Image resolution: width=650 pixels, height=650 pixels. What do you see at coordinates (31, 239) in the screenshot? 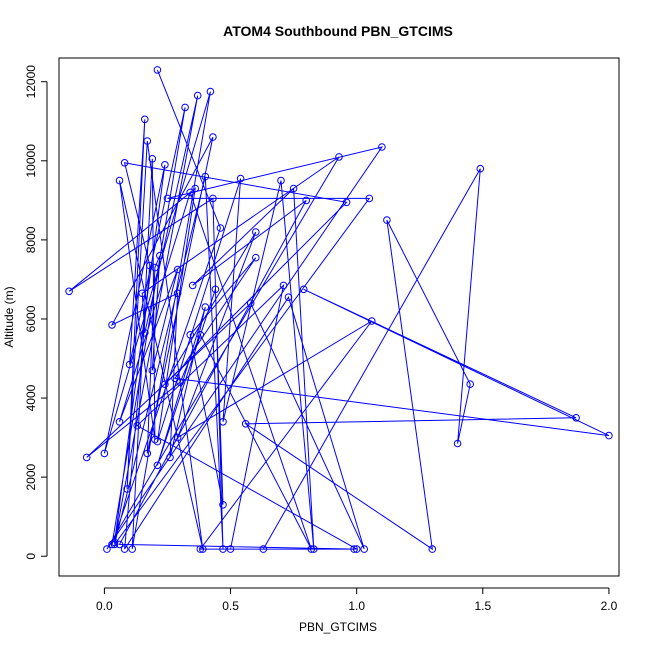
I see `y-tick-label: 8000` at bounding box center [31, 239].